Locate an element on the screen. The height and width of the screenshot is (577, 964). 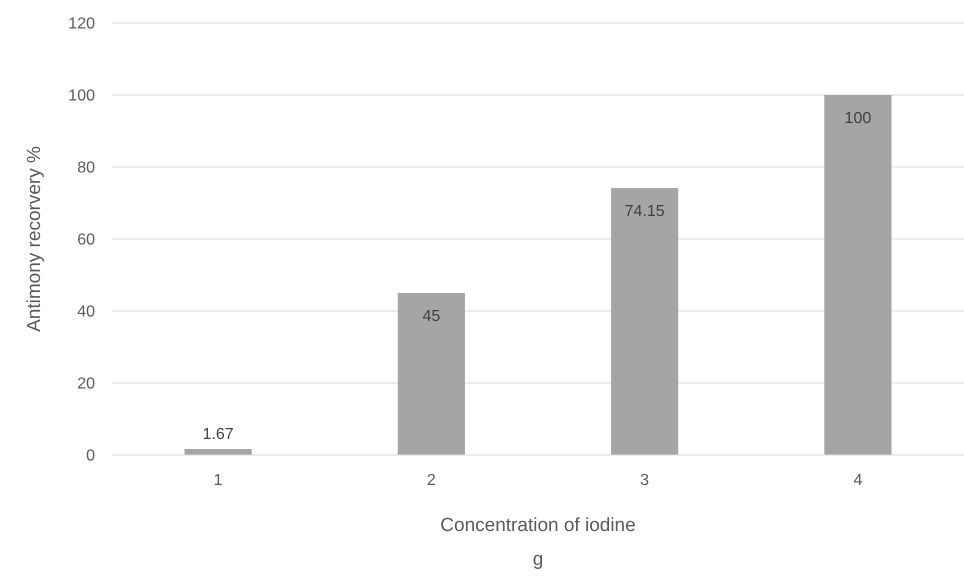
x-tick-label: 3 is located at coordinates (645, 480).